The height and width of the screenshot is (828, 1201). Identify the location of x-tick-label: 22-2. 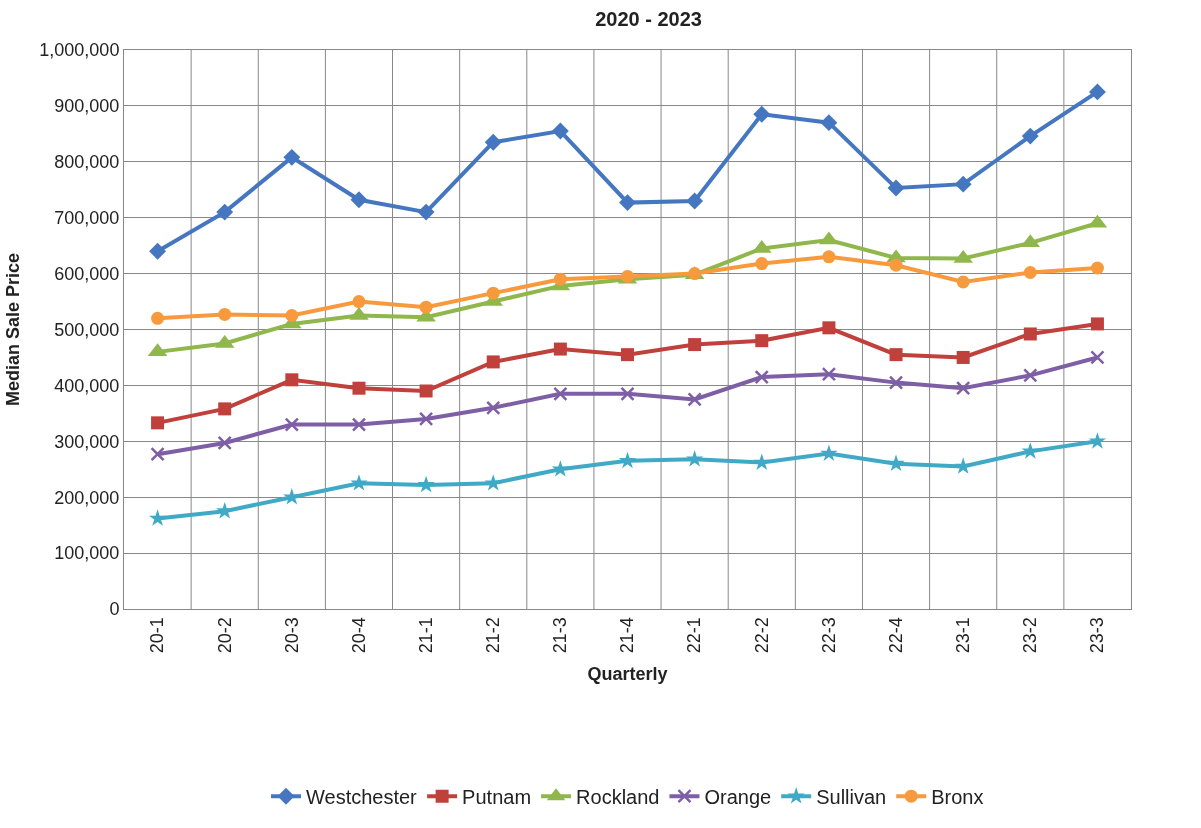
(761, 635).